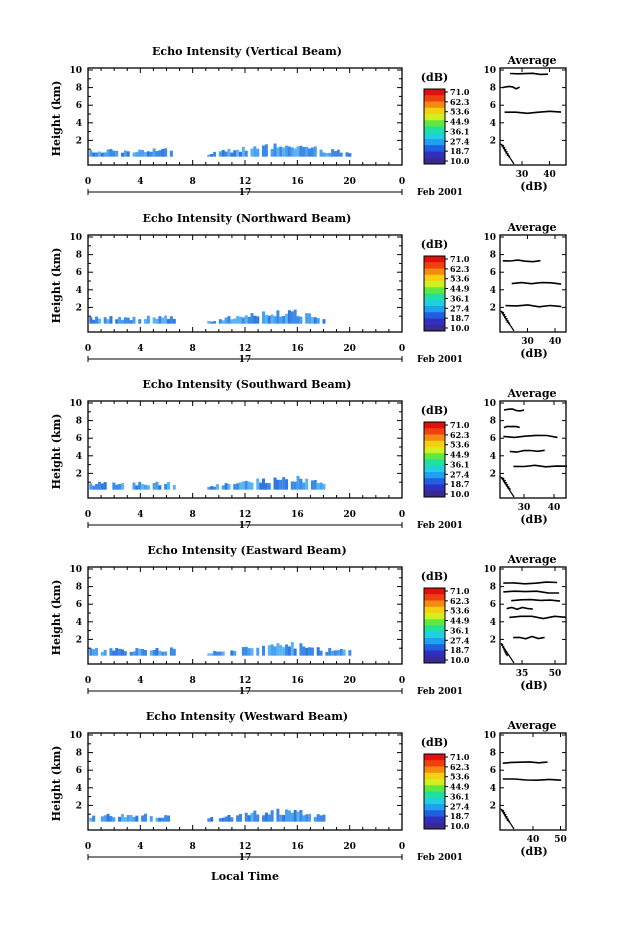 Image resolution: width=619 pixels, height=929 pixels. I want to click on colorbar-frame, so click(434, 293).